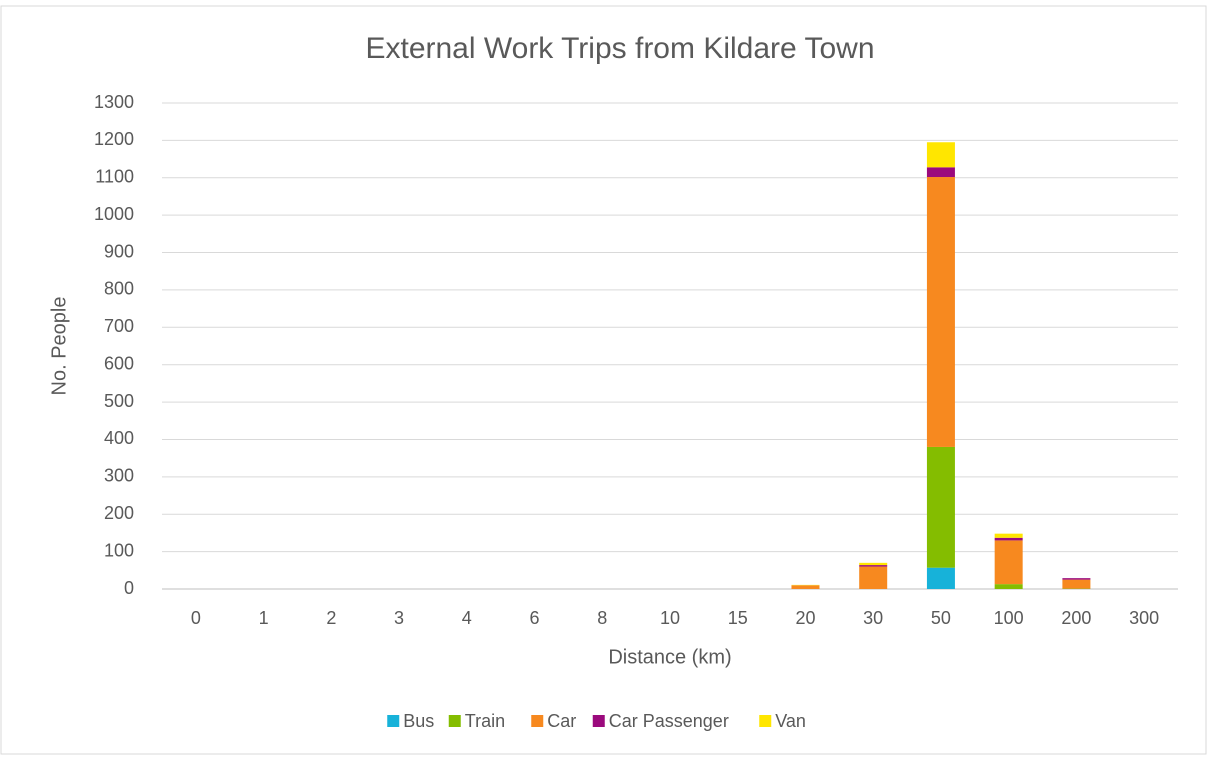 The width and height of the screenshot is (1208, 760). I want to click on y-tick-label: 1000, so click(114, 214).